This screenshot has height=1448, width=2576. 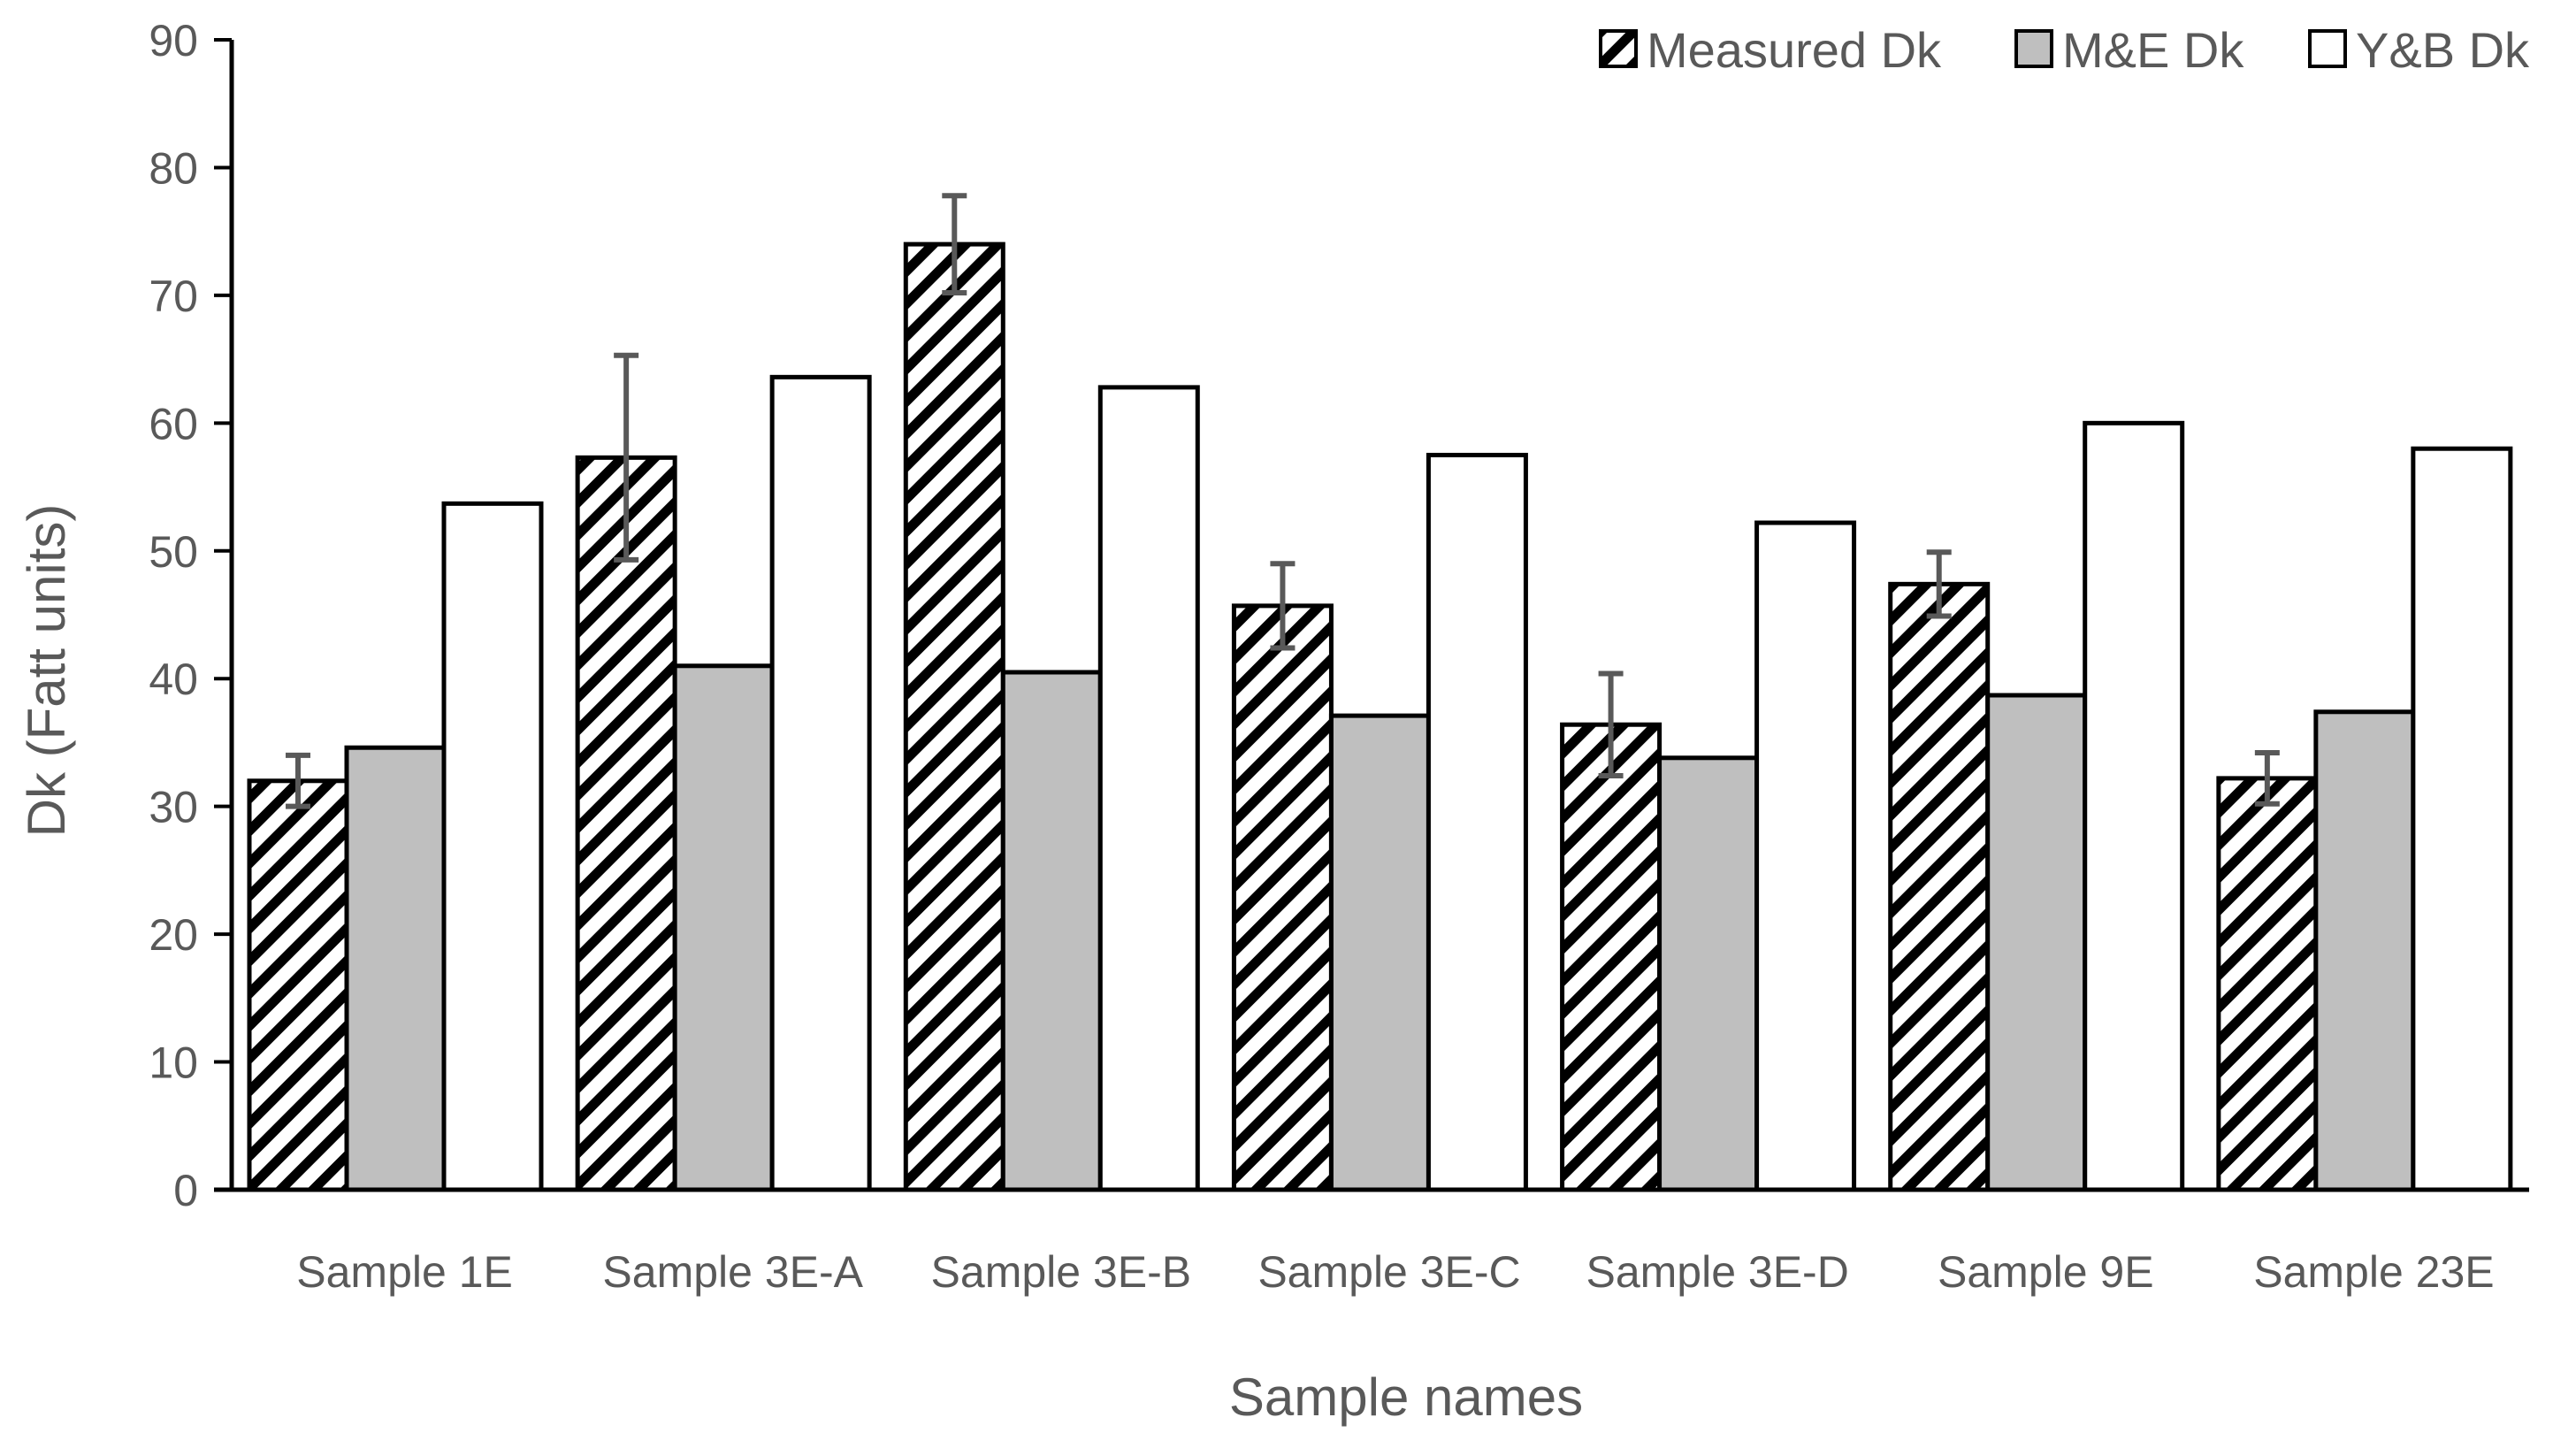 What do you see at coordinates (1061, 1272) in the screenshot?
I see `category-label: Sample 3E-B` at bounding box center [1061, 1272].